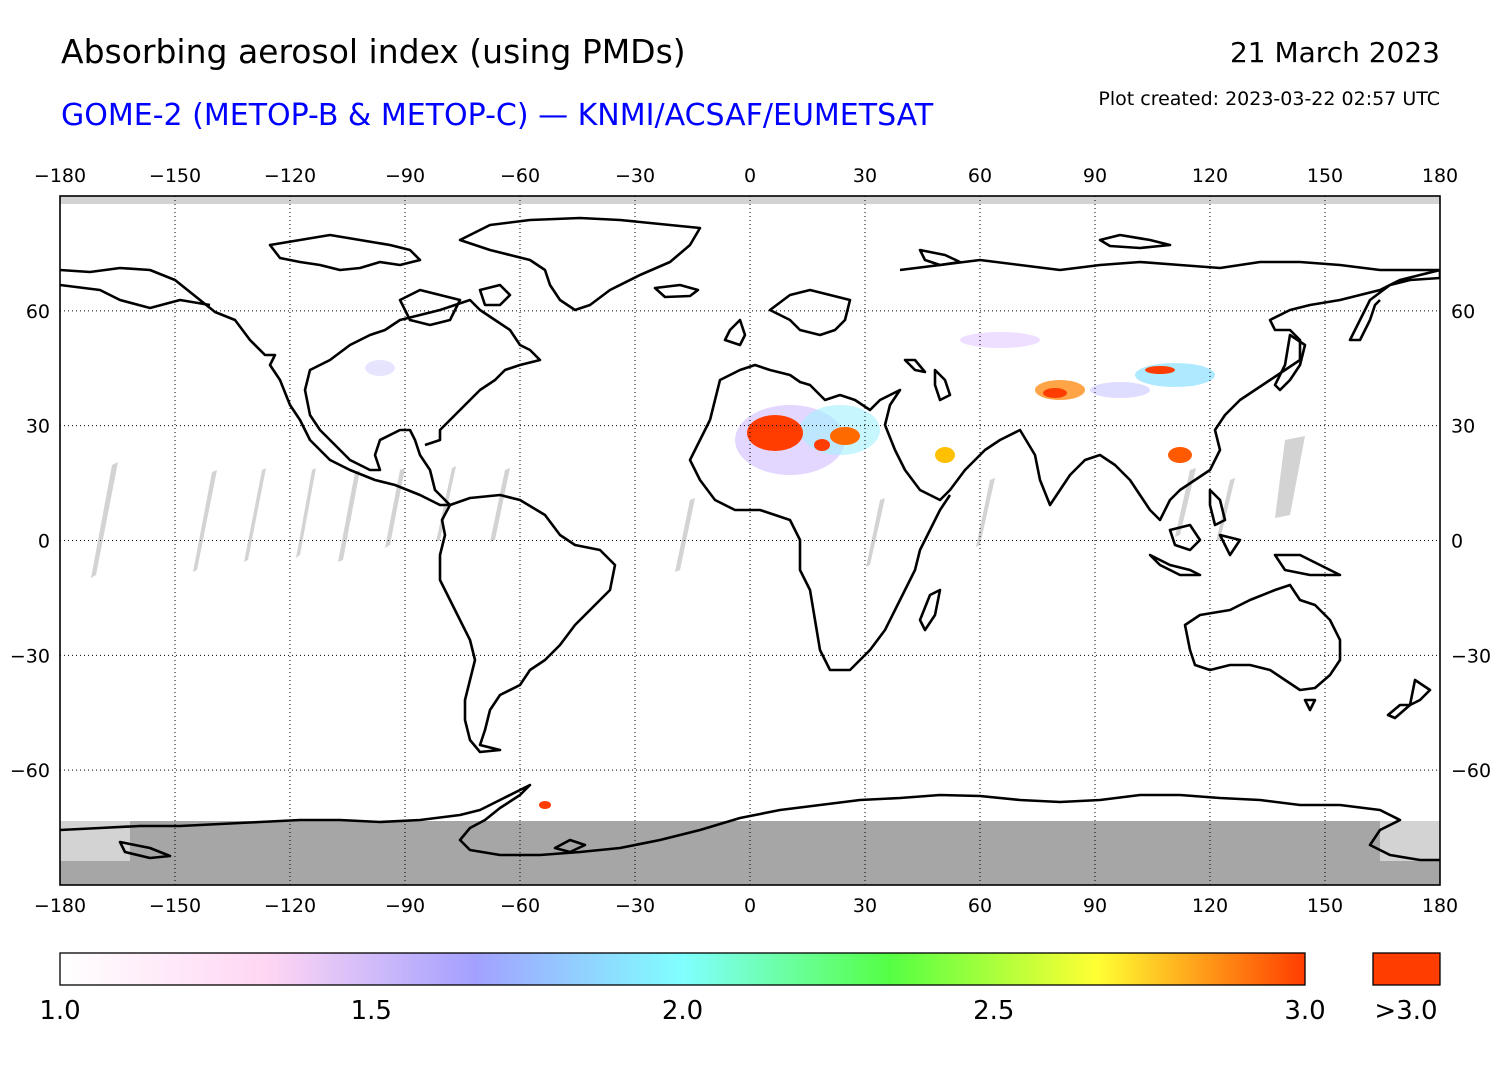 This screenshot has height=1065, width=1500. I want to click on colorbar-tick-label: 1.0, so click(59, 1011).